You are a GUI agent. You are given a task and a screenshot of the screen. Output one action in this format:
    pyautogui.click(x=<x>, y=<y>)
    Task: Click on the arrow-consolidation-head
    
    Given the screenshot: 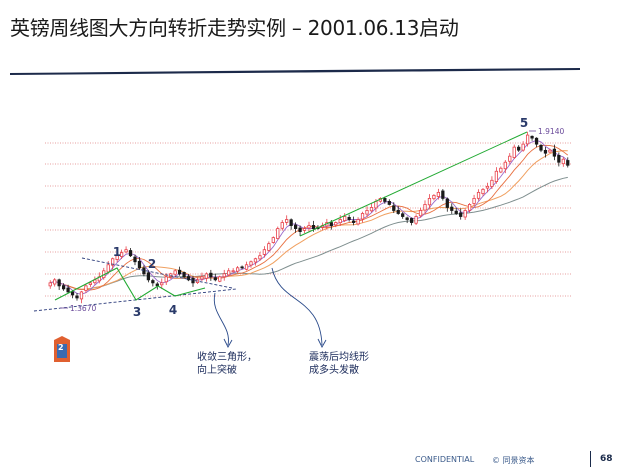 What is the action you would take?
    pyautogui.click(x=322, y=343)
    